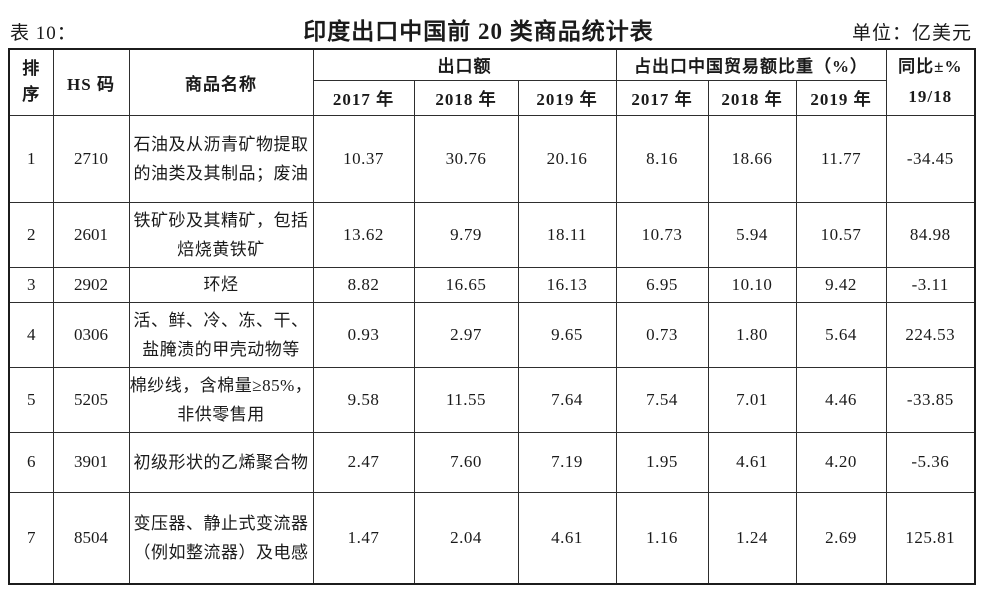  Describe the element at coordinates (478, 31) in the screenshot. I see `page-title: 印度出口中国前 20 类商品统计表` at that location.